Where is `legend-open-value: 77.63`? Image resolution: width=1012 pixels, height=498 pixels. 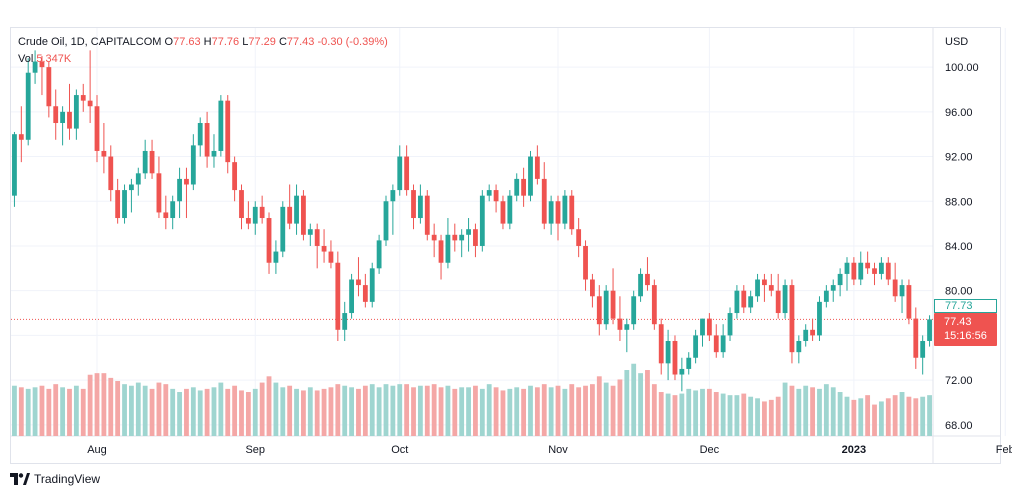 legend-open-value: 77.63 is located at coordinates (187, 42).